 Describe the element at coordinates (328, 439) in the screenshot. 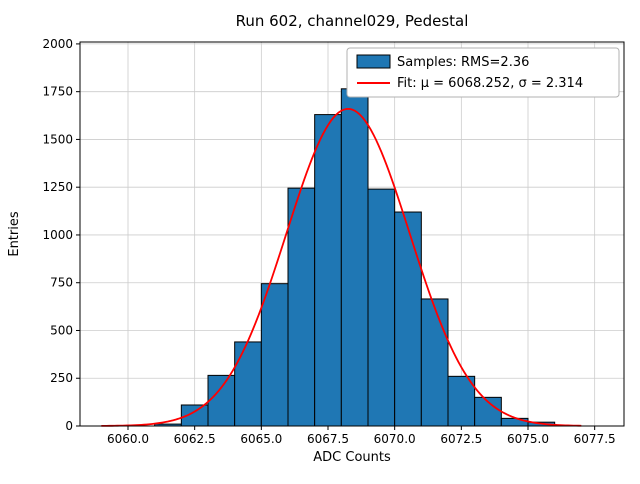

I see `x-tick-label: 6067.5` at that location.